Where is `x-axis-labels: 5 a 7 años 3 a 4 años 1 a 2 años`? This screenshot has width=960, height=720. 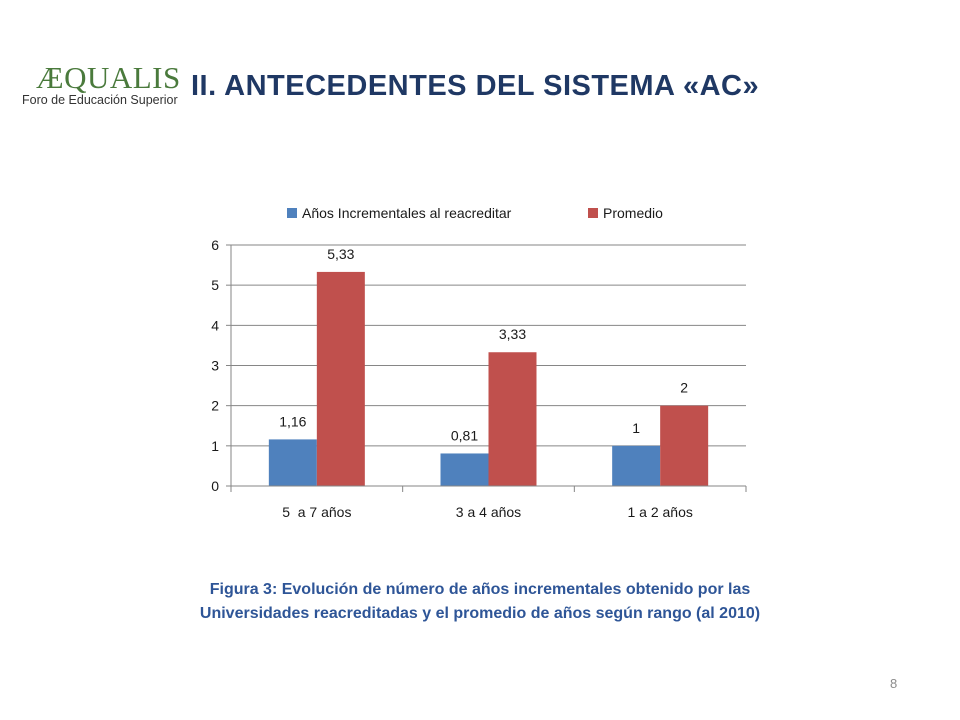
x-axis-labels: 5 a 7 años 3 a 4 años 1 a 2 años is located at coordinates (487, 512).